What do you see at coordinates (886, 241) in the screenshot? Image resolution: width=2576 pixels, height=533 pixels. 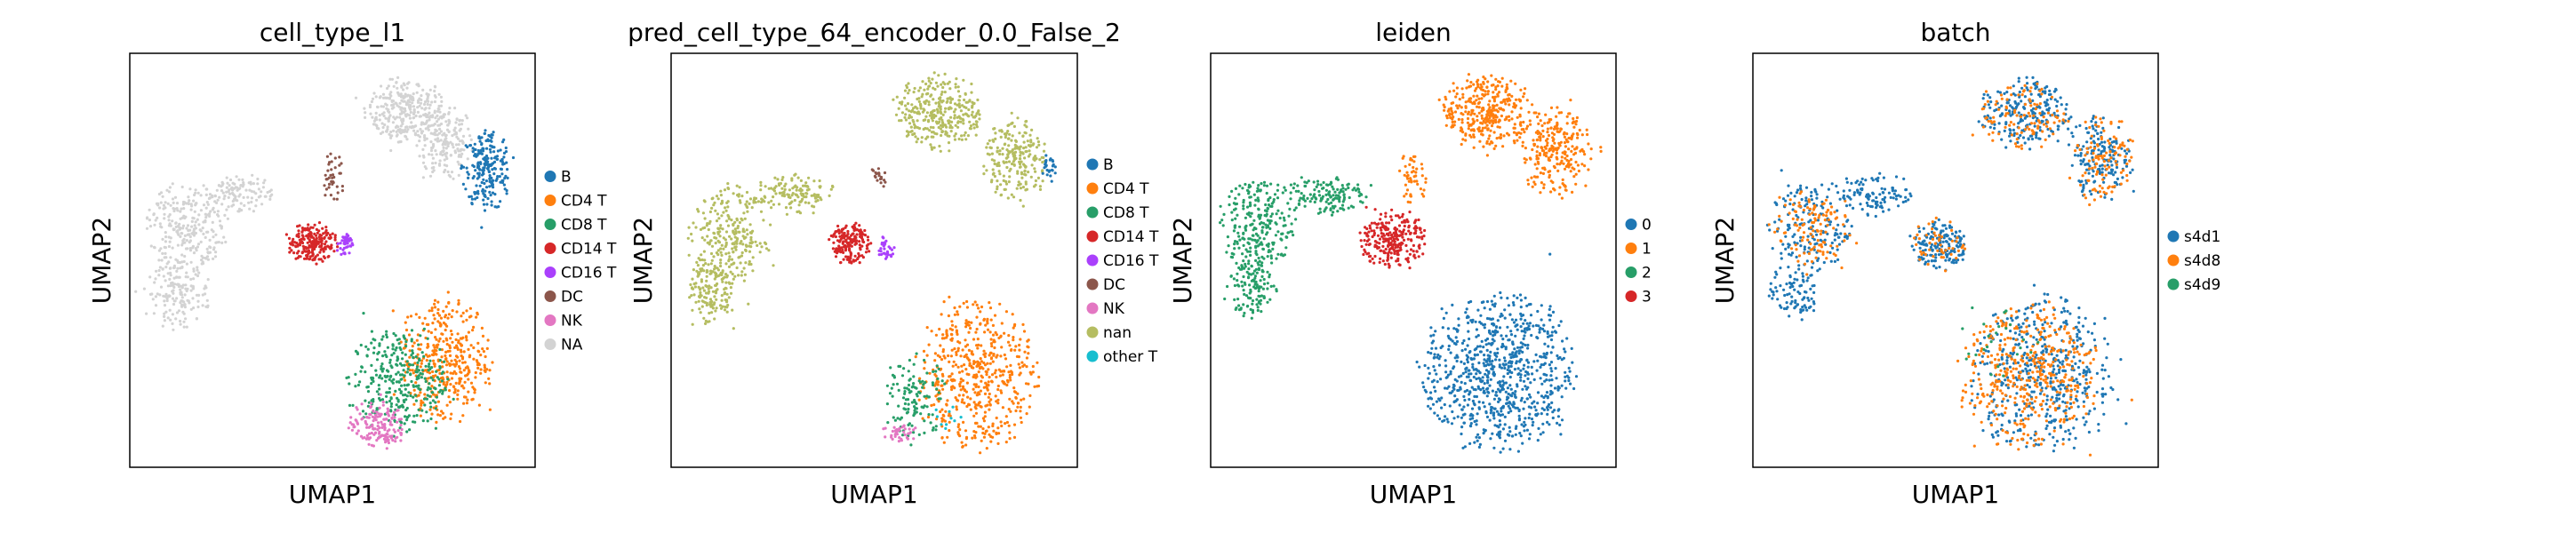 I see `point-cd16-t` at bounding box center [886, 241].